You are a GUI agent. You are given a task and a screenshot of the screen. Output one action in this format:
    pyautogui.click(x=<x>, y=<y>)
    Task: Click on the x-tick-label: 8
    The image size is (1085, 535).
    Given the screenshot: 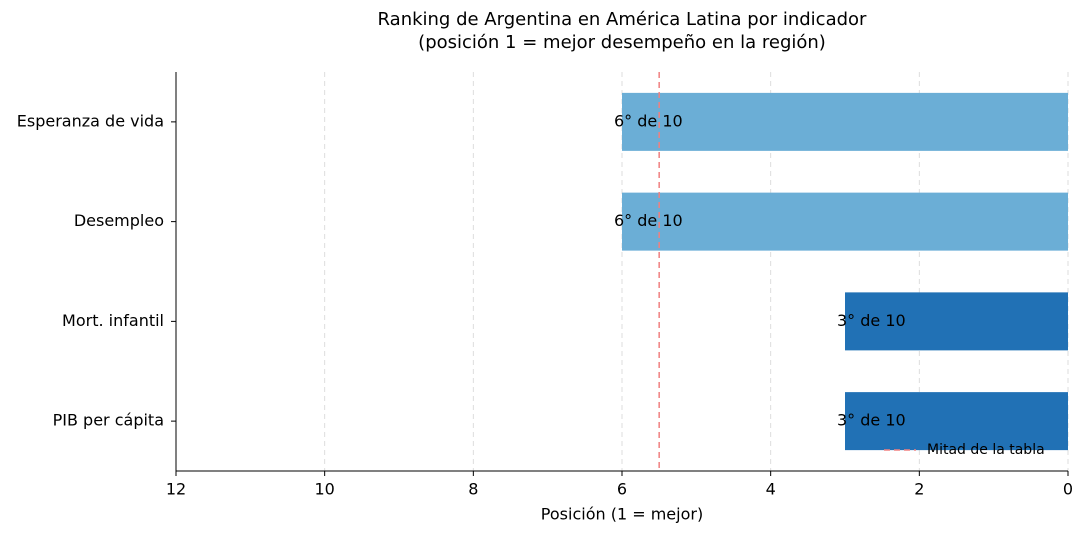 What is the action you would take?
    pyautogui.click(x=473, y=489)
    